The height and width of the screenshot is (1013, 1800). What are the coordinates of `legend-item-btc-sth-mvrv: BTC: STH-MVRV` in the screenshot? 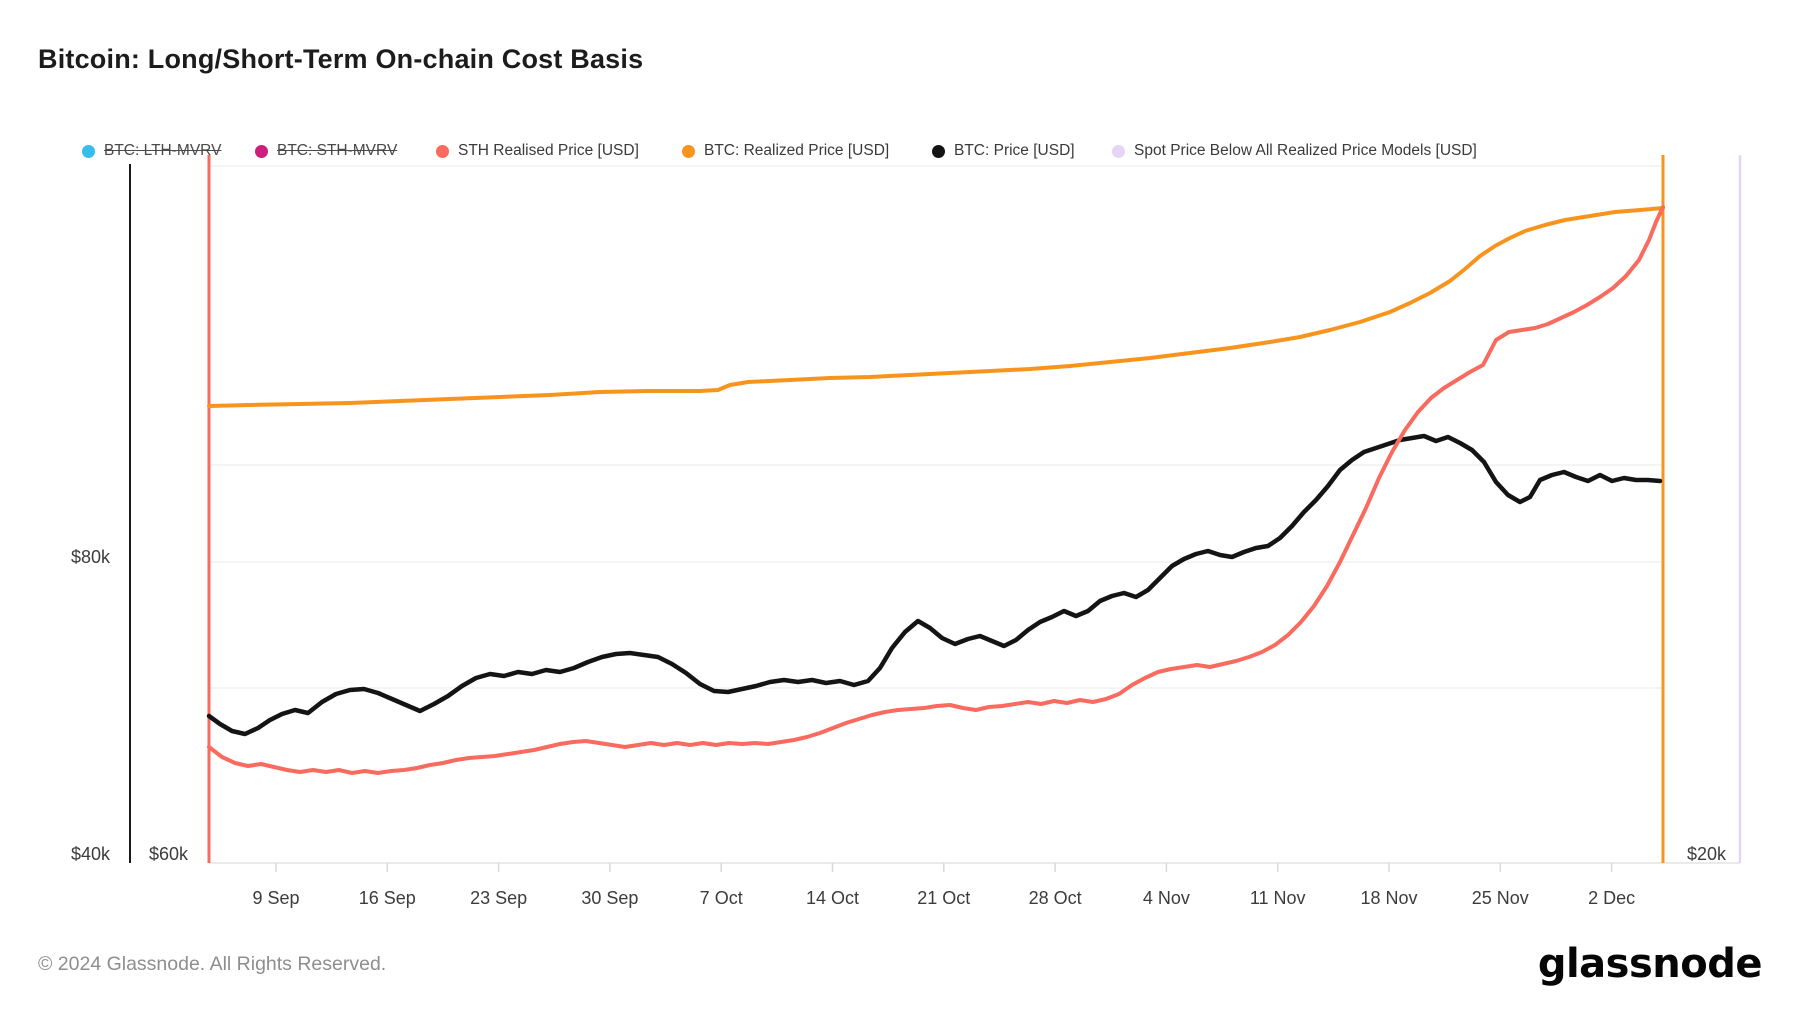 It's located at (326, 151).